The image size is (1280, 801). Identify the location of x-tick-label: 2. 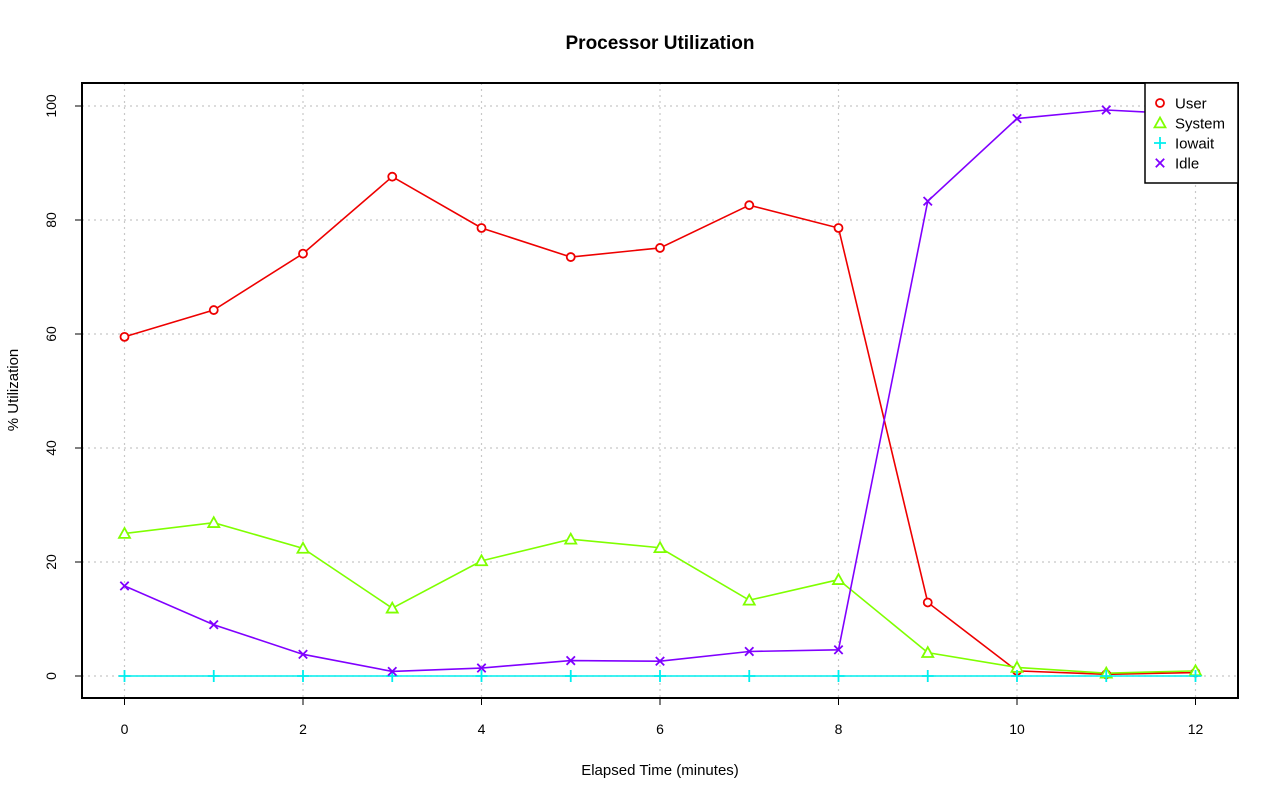
(303, 729).